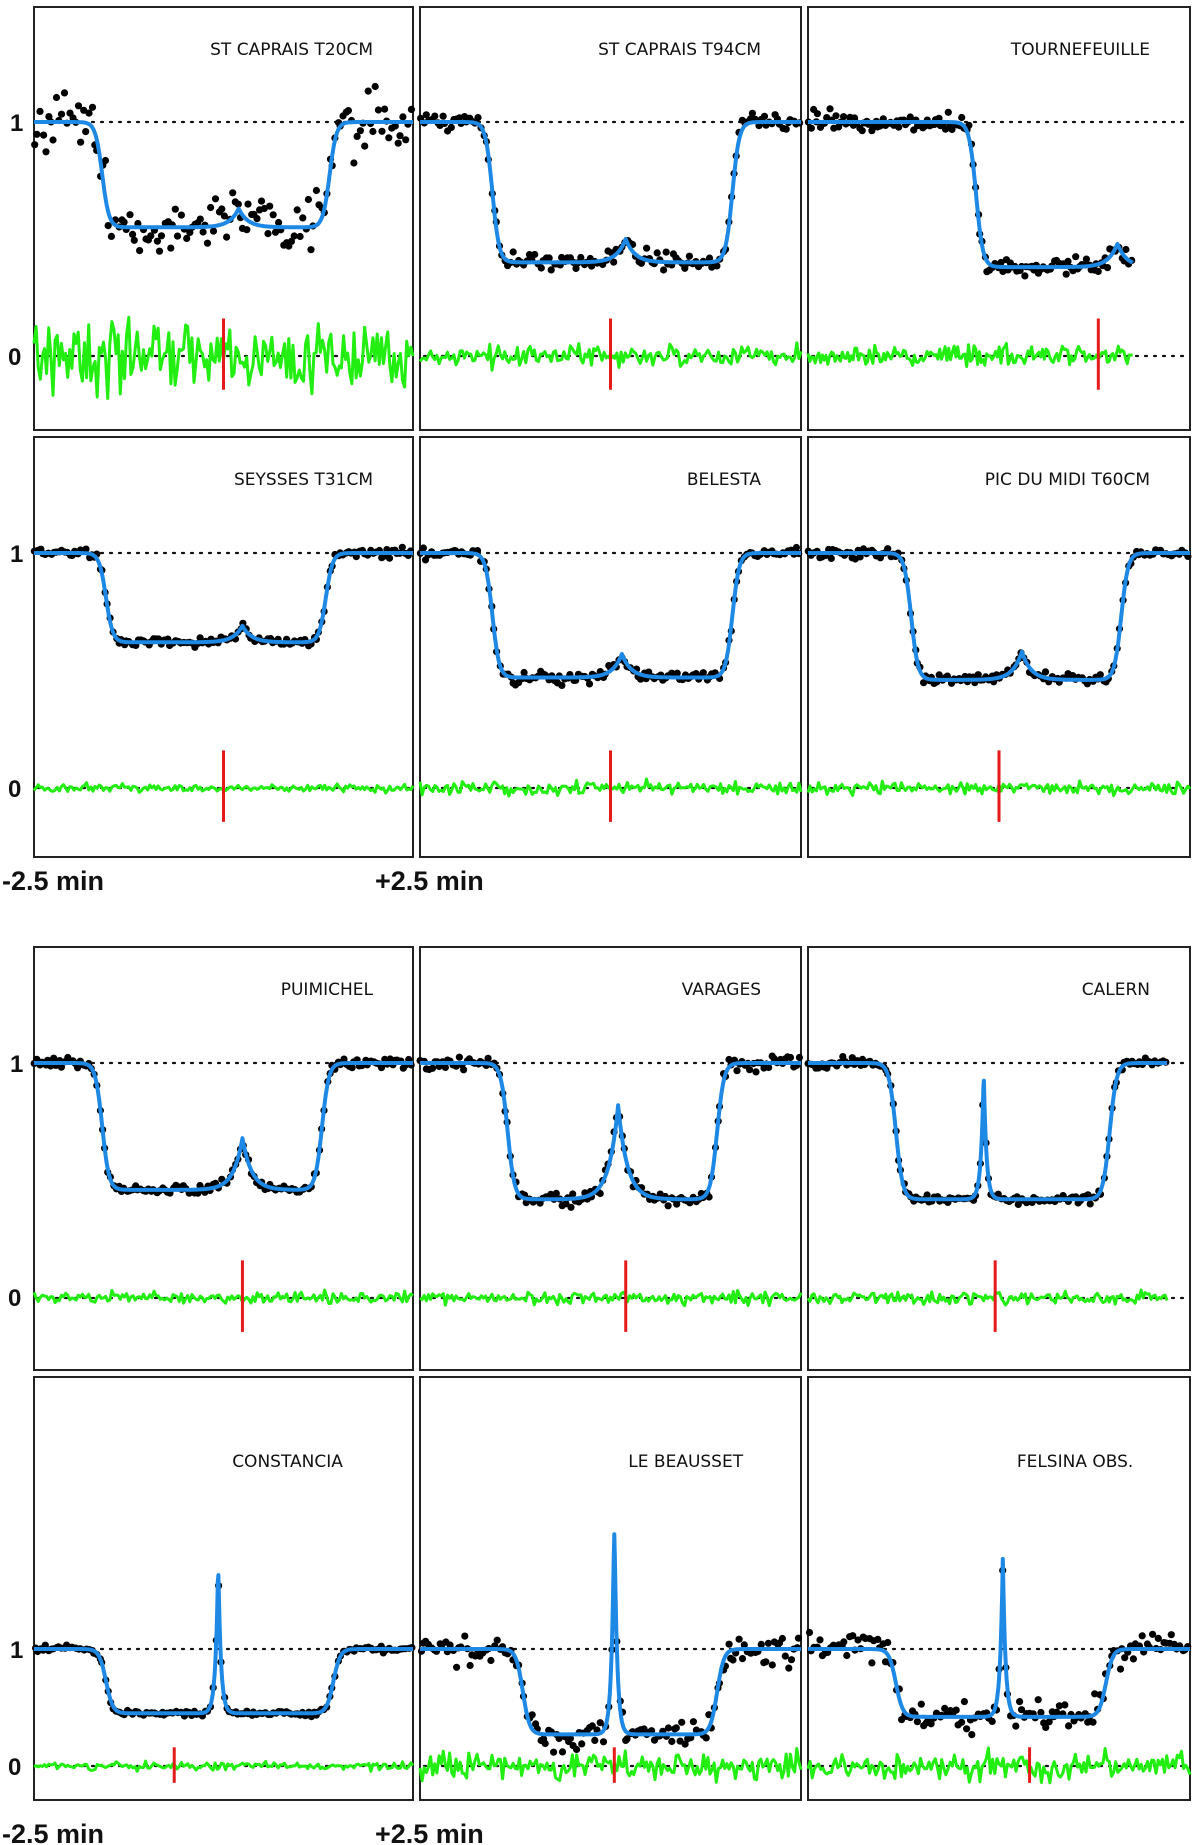 Image resolution: width=1200 pixels, height=1845 pixels. What do you see at coordinates (610, 192) in the screenshot?
I see `model-fit-st-caprais-t94cm` at bounding box center [610, 192].